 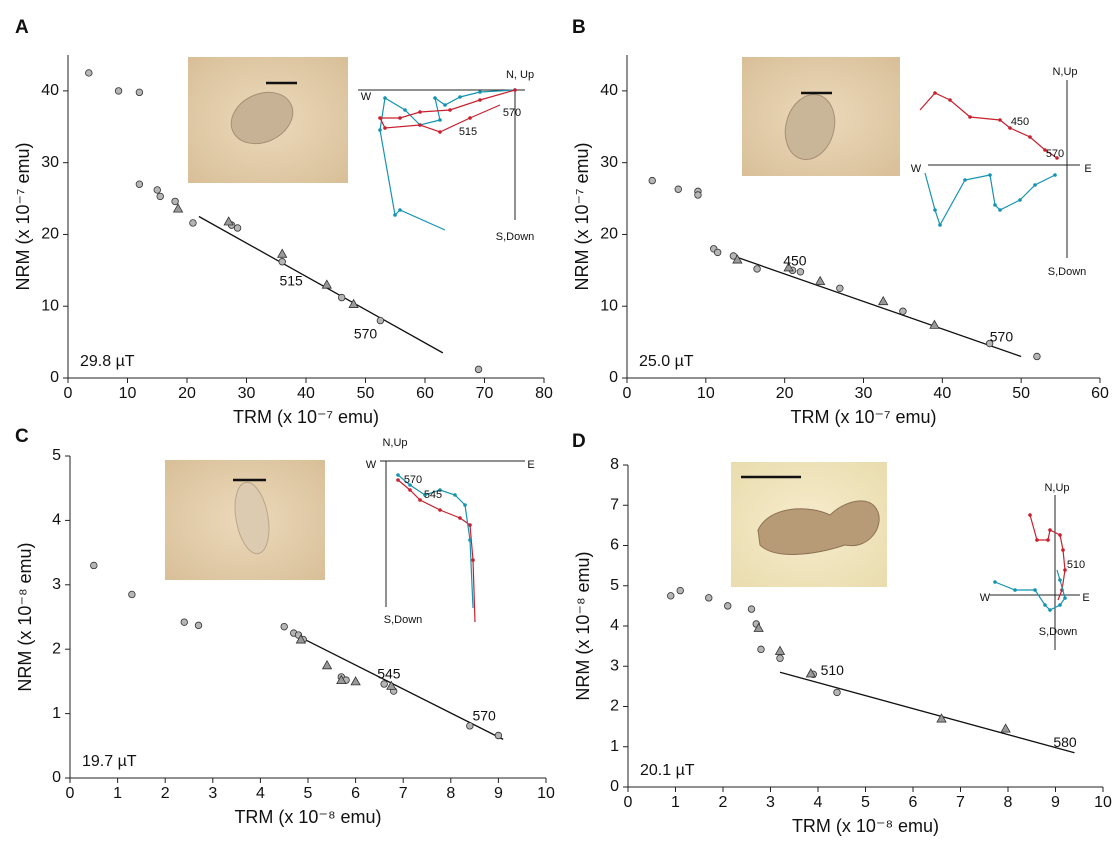 I want to click on zijderveld-inset: N,Up W E S,Down 510, so click(x=1035, y=566).